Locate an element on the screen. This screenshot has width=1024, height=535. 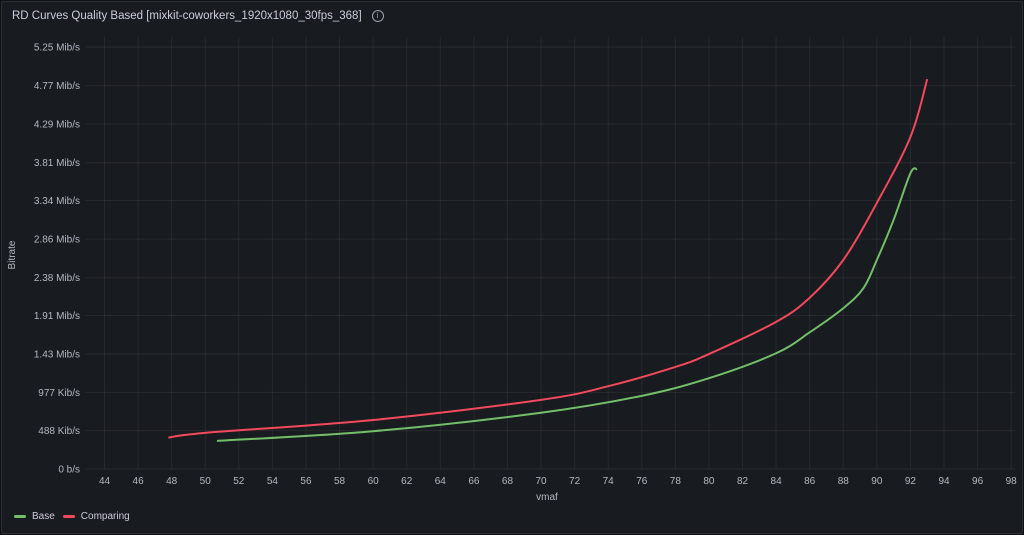
x-tick-label: 56 is located at coordinates (306, 481).